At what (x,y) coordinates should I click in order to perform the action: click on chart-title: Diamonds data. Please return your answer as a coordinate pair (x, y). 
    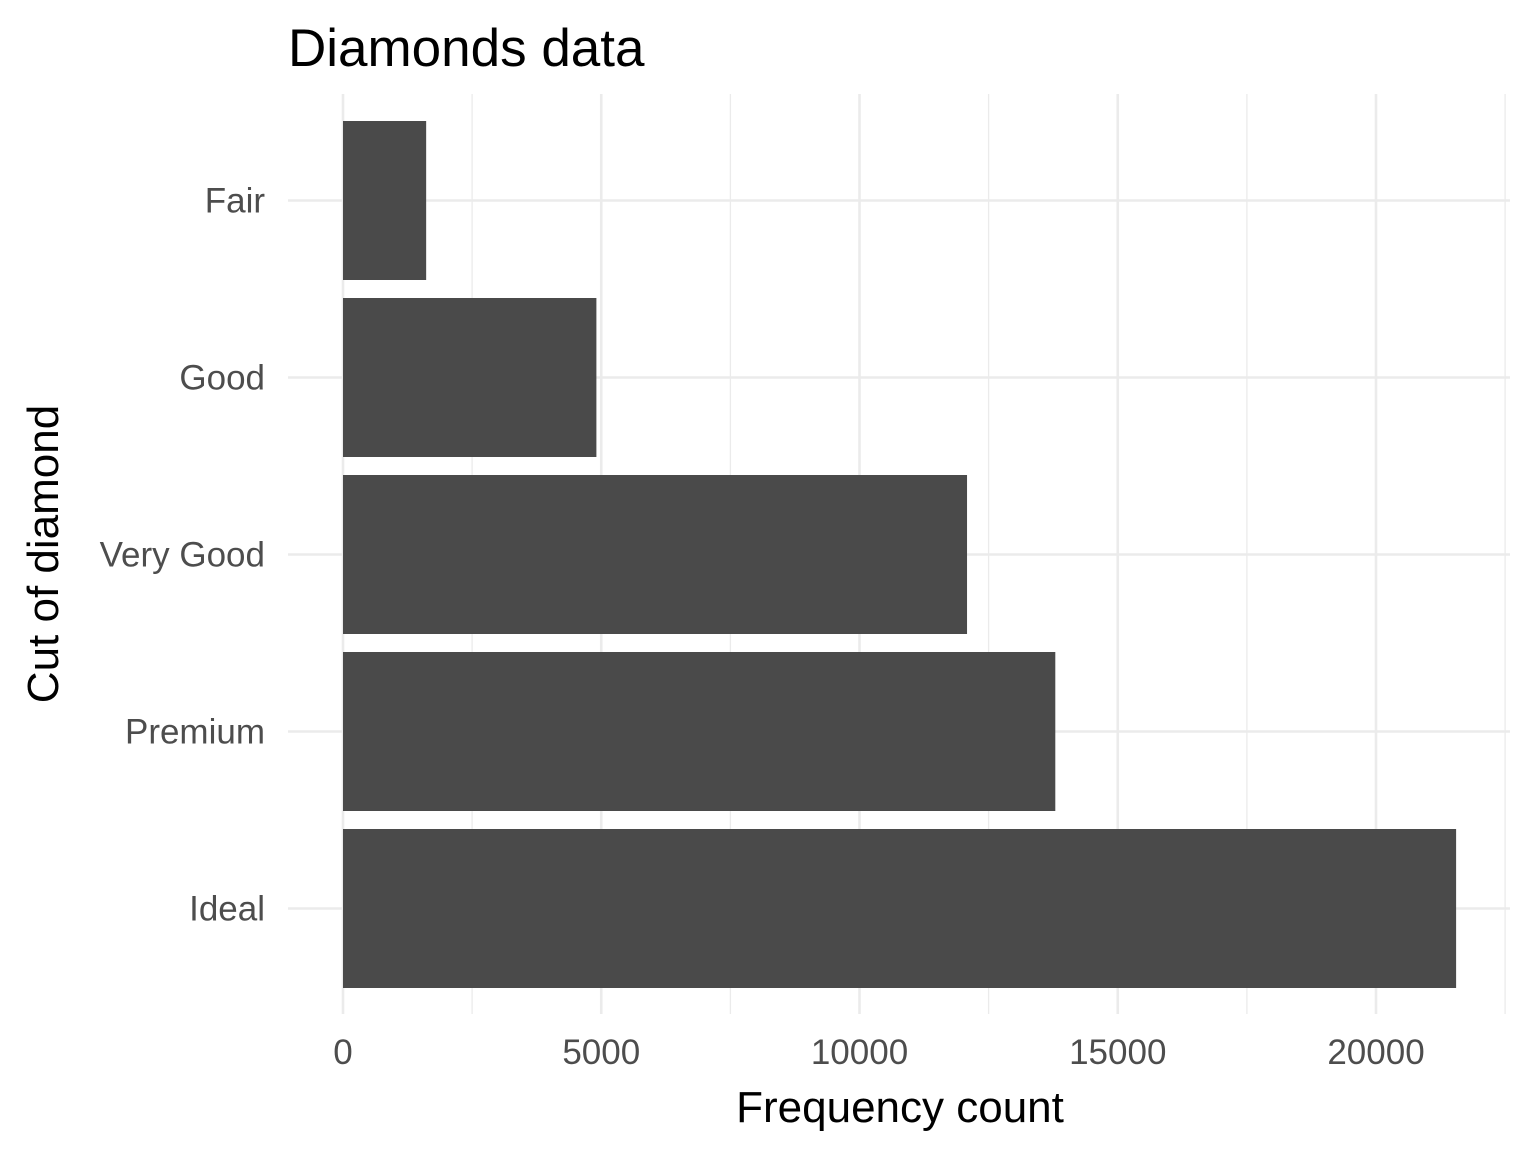
    Looking at the image, I should click on (466, 48).